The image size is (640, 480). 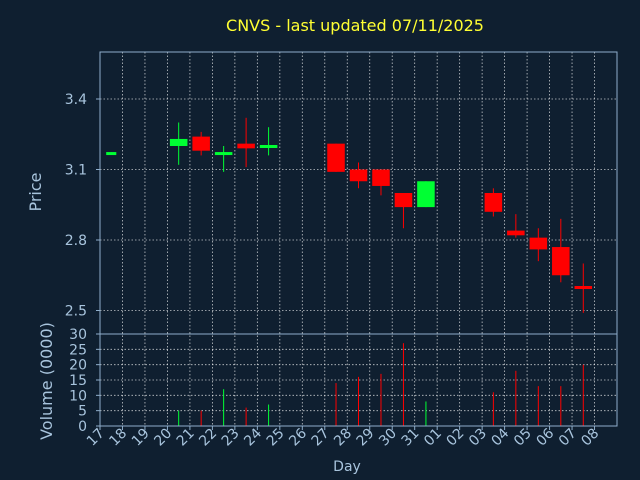 I want to click on price-axis-label: Price, so click(x=35, y=191).